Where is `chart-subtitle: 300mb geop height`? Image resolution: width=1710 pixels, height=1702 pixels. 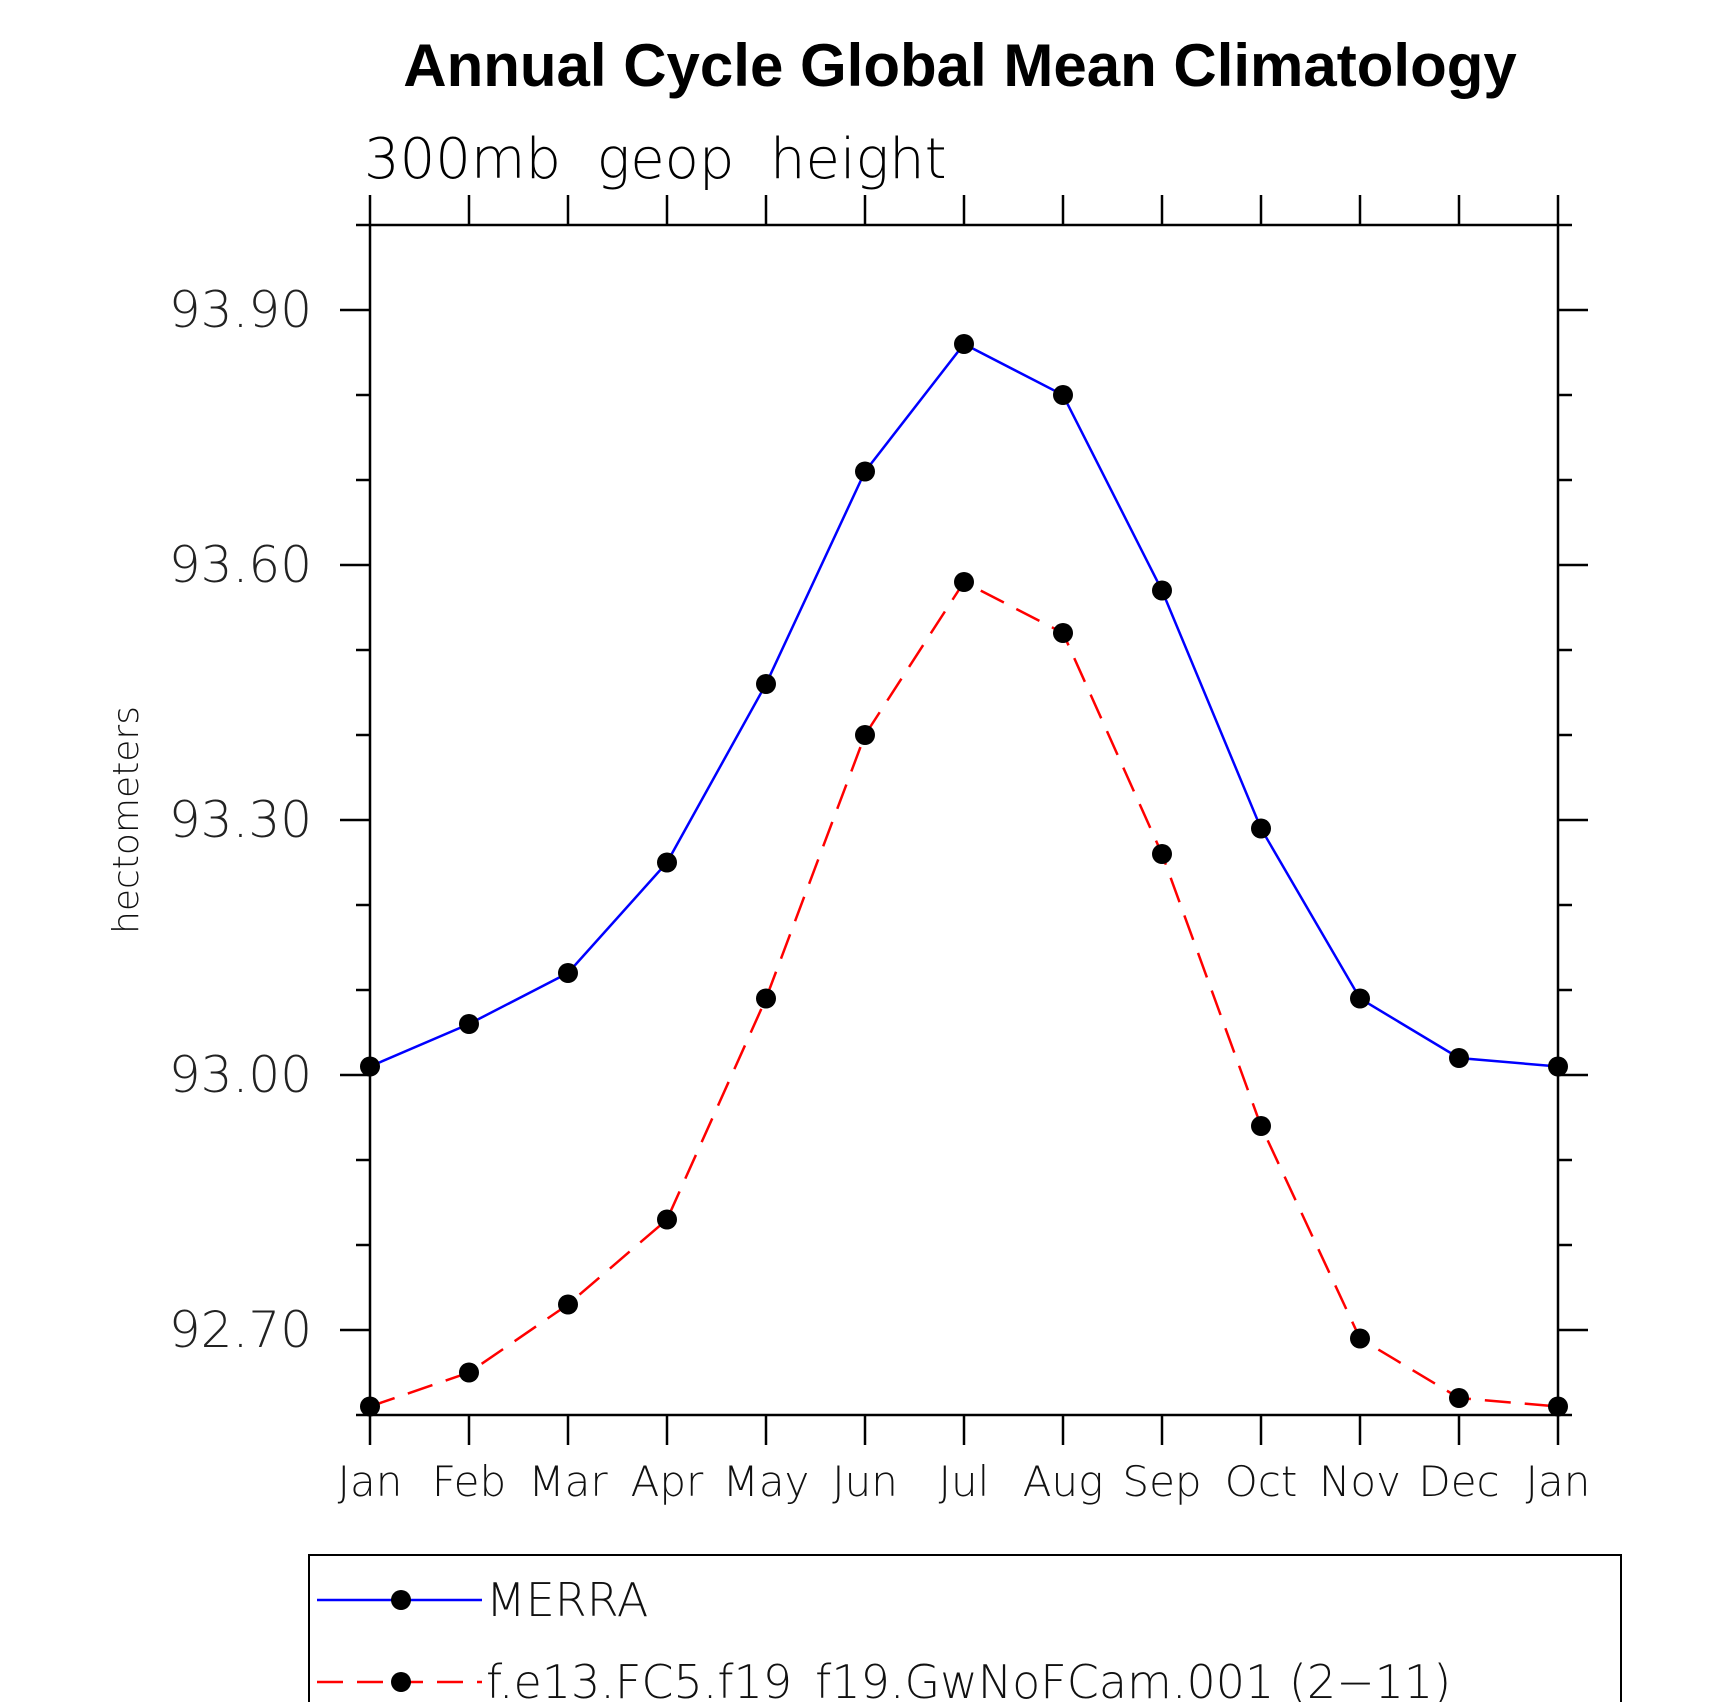 chart-subtitle: 300mb geop height is located at coordinates (655, 159).